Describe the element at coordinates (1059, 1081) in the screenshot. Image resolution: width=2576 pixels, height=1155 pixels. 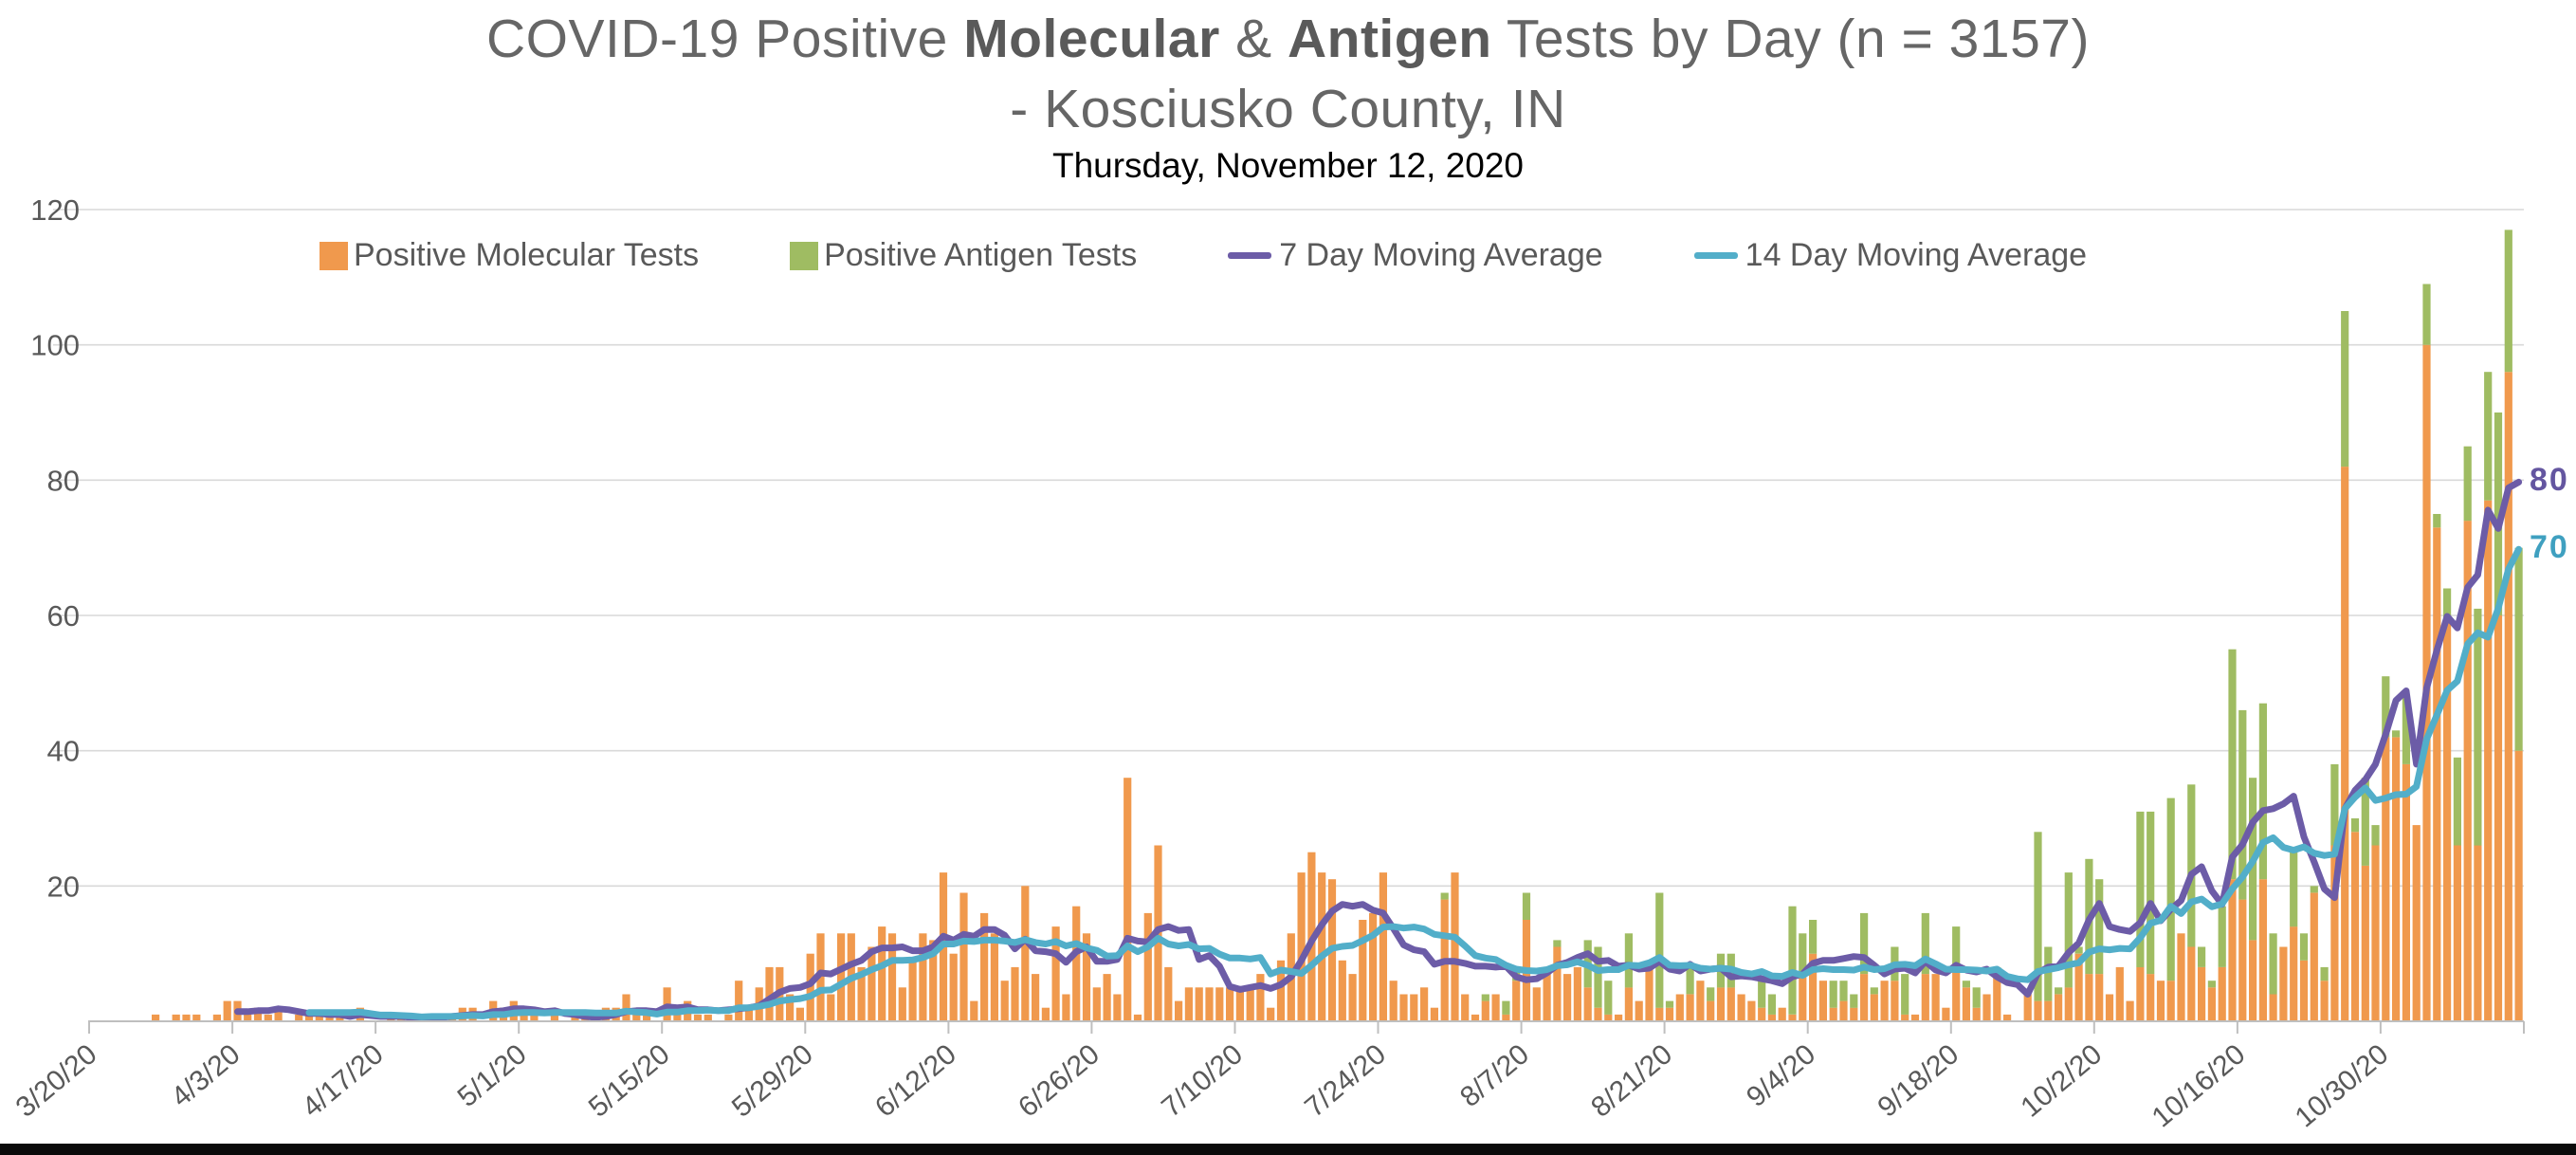
I see `x-tick-label: 6/26/20` at that location.